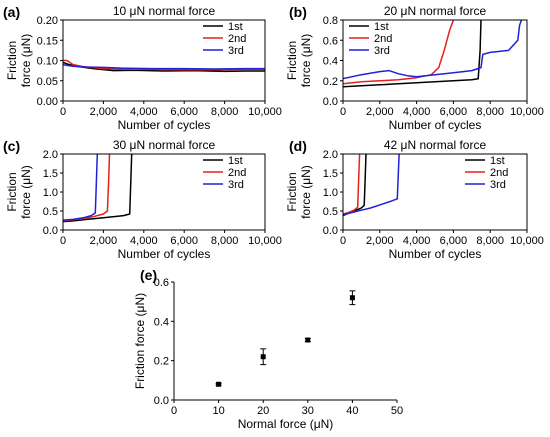 The image size is (550, 437). What do you see at coordinates (330, 212) in the screenshot?
I see `y-tick-label: 0.5` at bounding box center [330, 212].